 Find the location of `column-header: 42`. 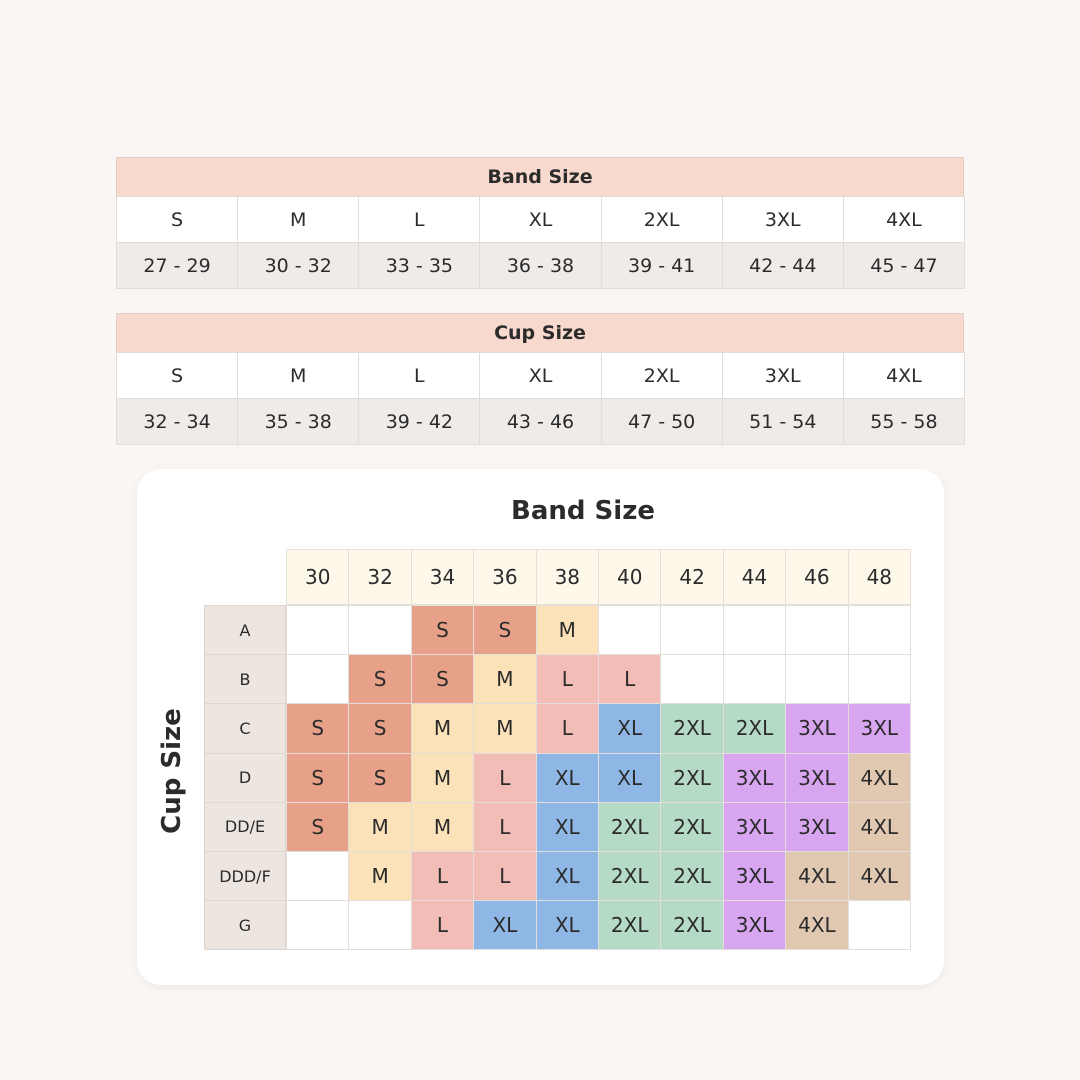

column-header: 42 is located at coordinates (692, 577).